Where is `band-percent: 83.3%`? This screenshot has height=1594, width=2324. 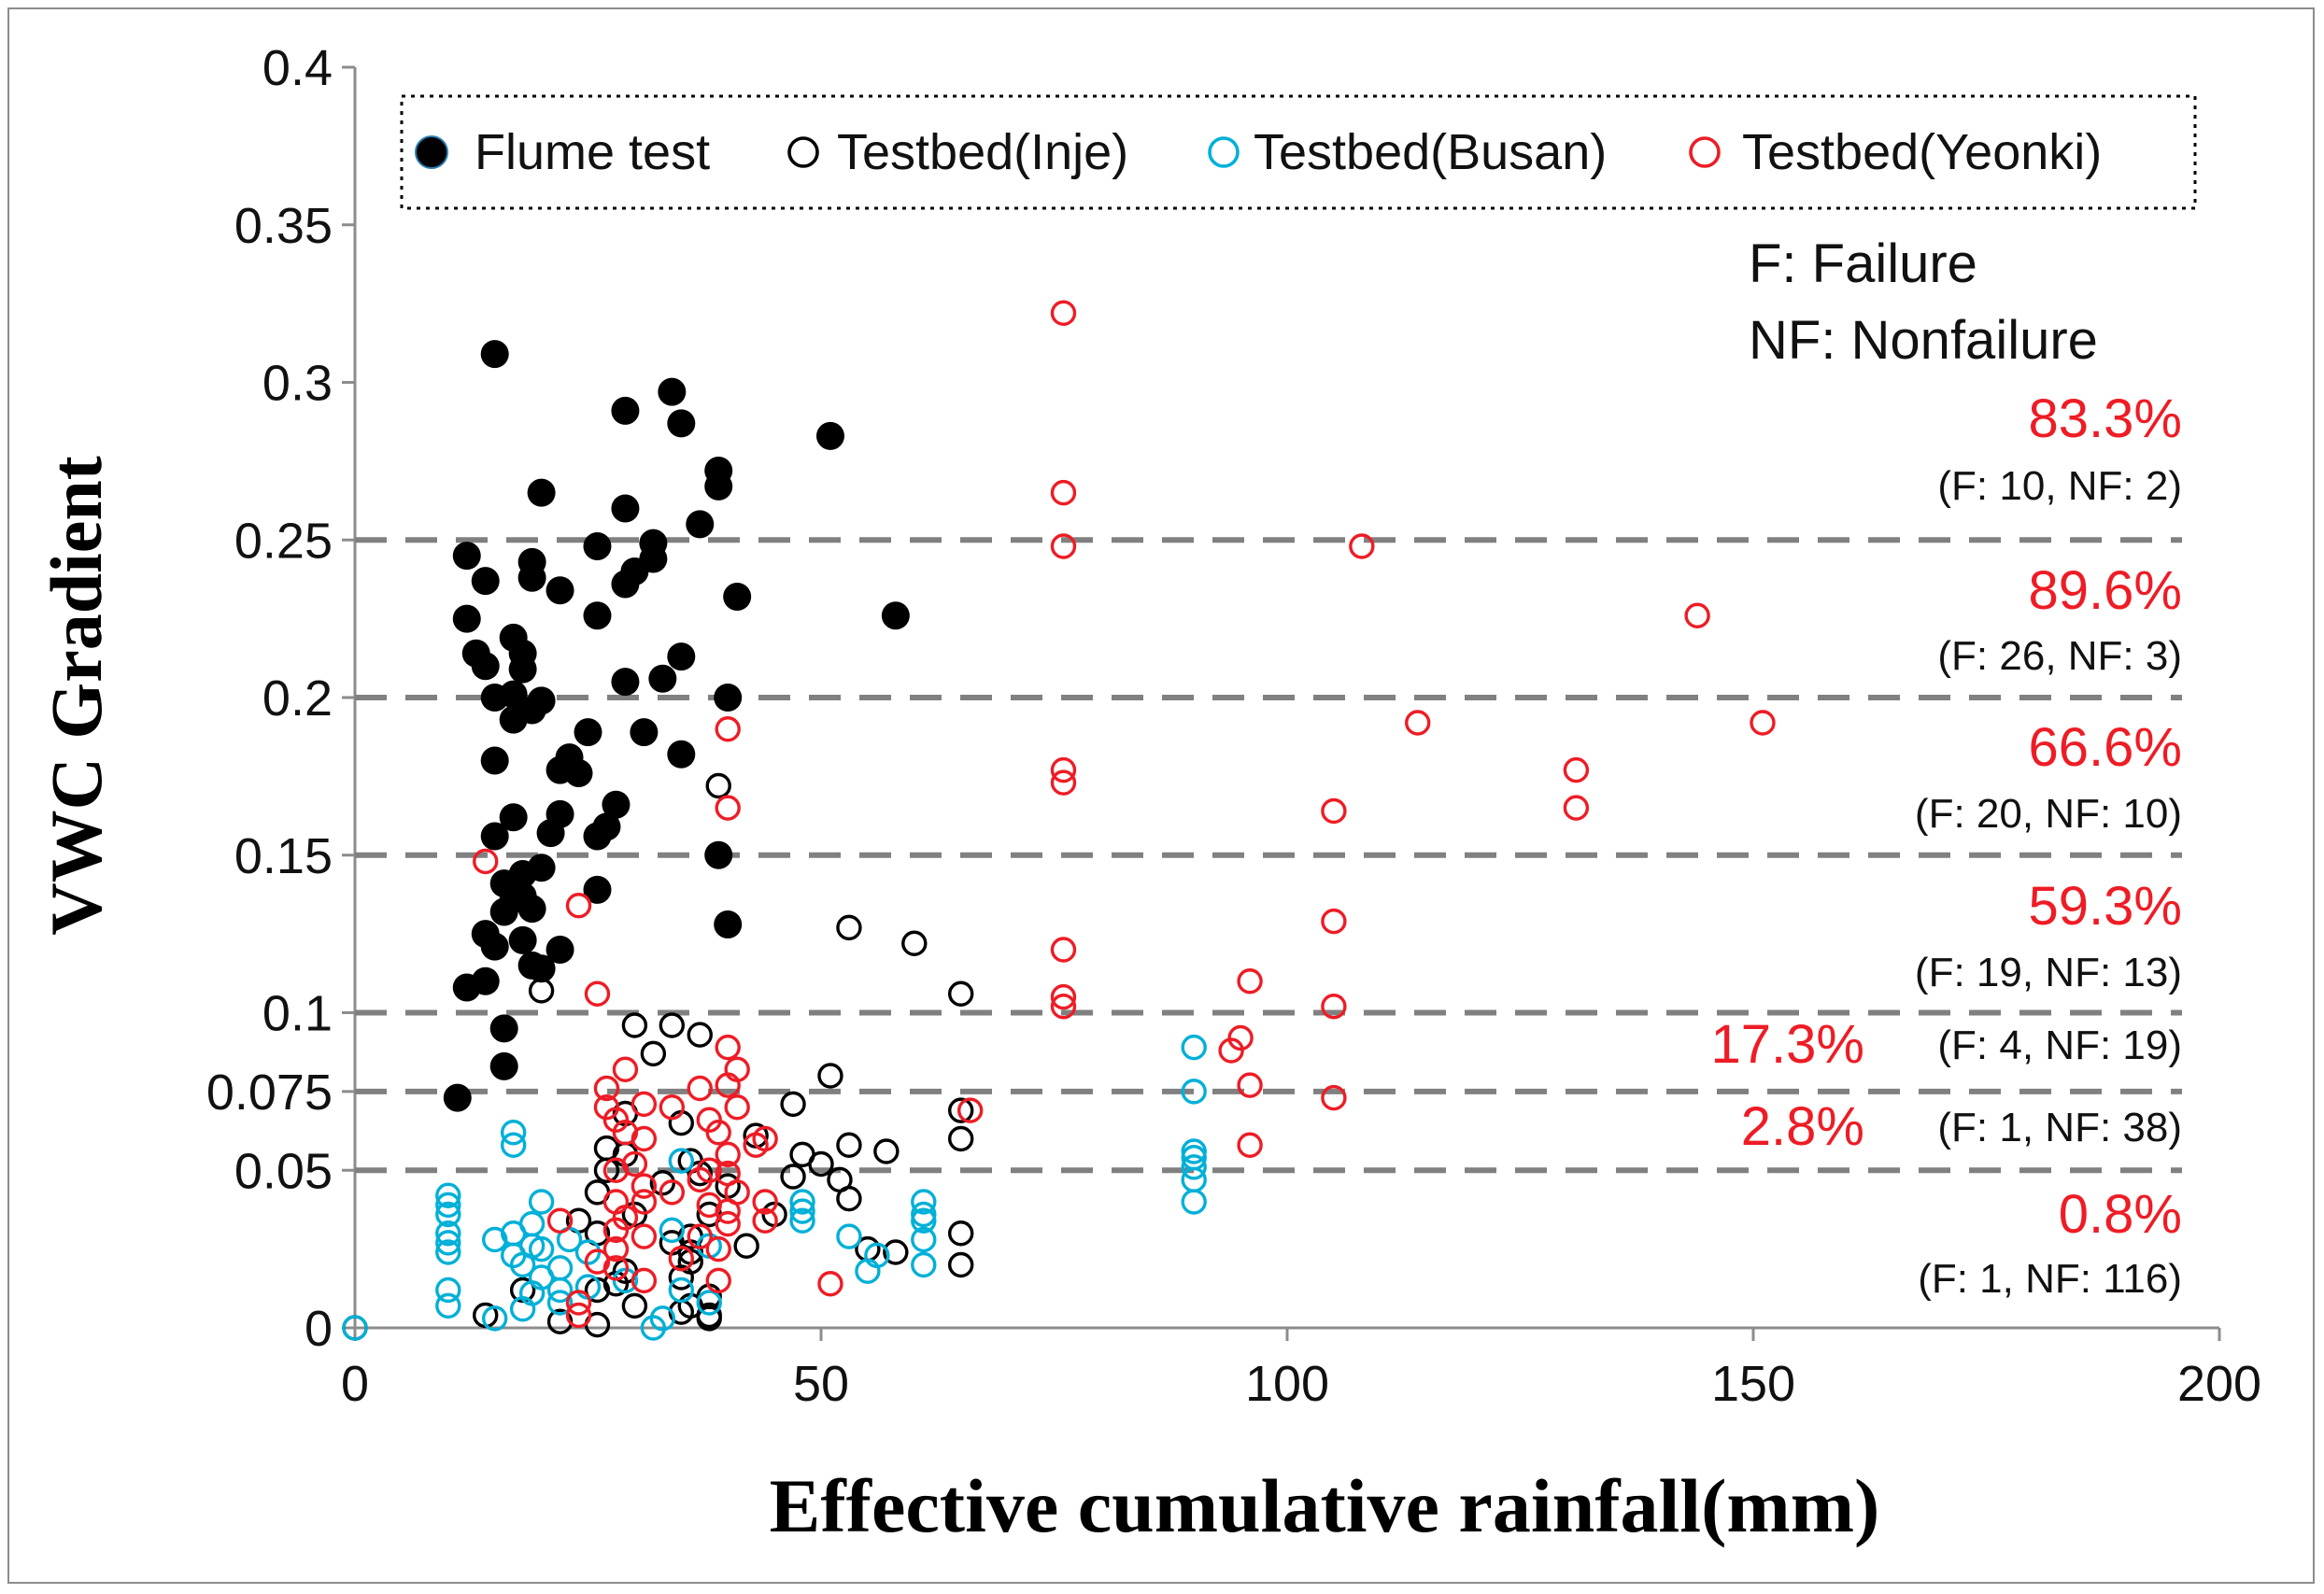
band-percent: 83.3% is located at coordinates (2105, 418).